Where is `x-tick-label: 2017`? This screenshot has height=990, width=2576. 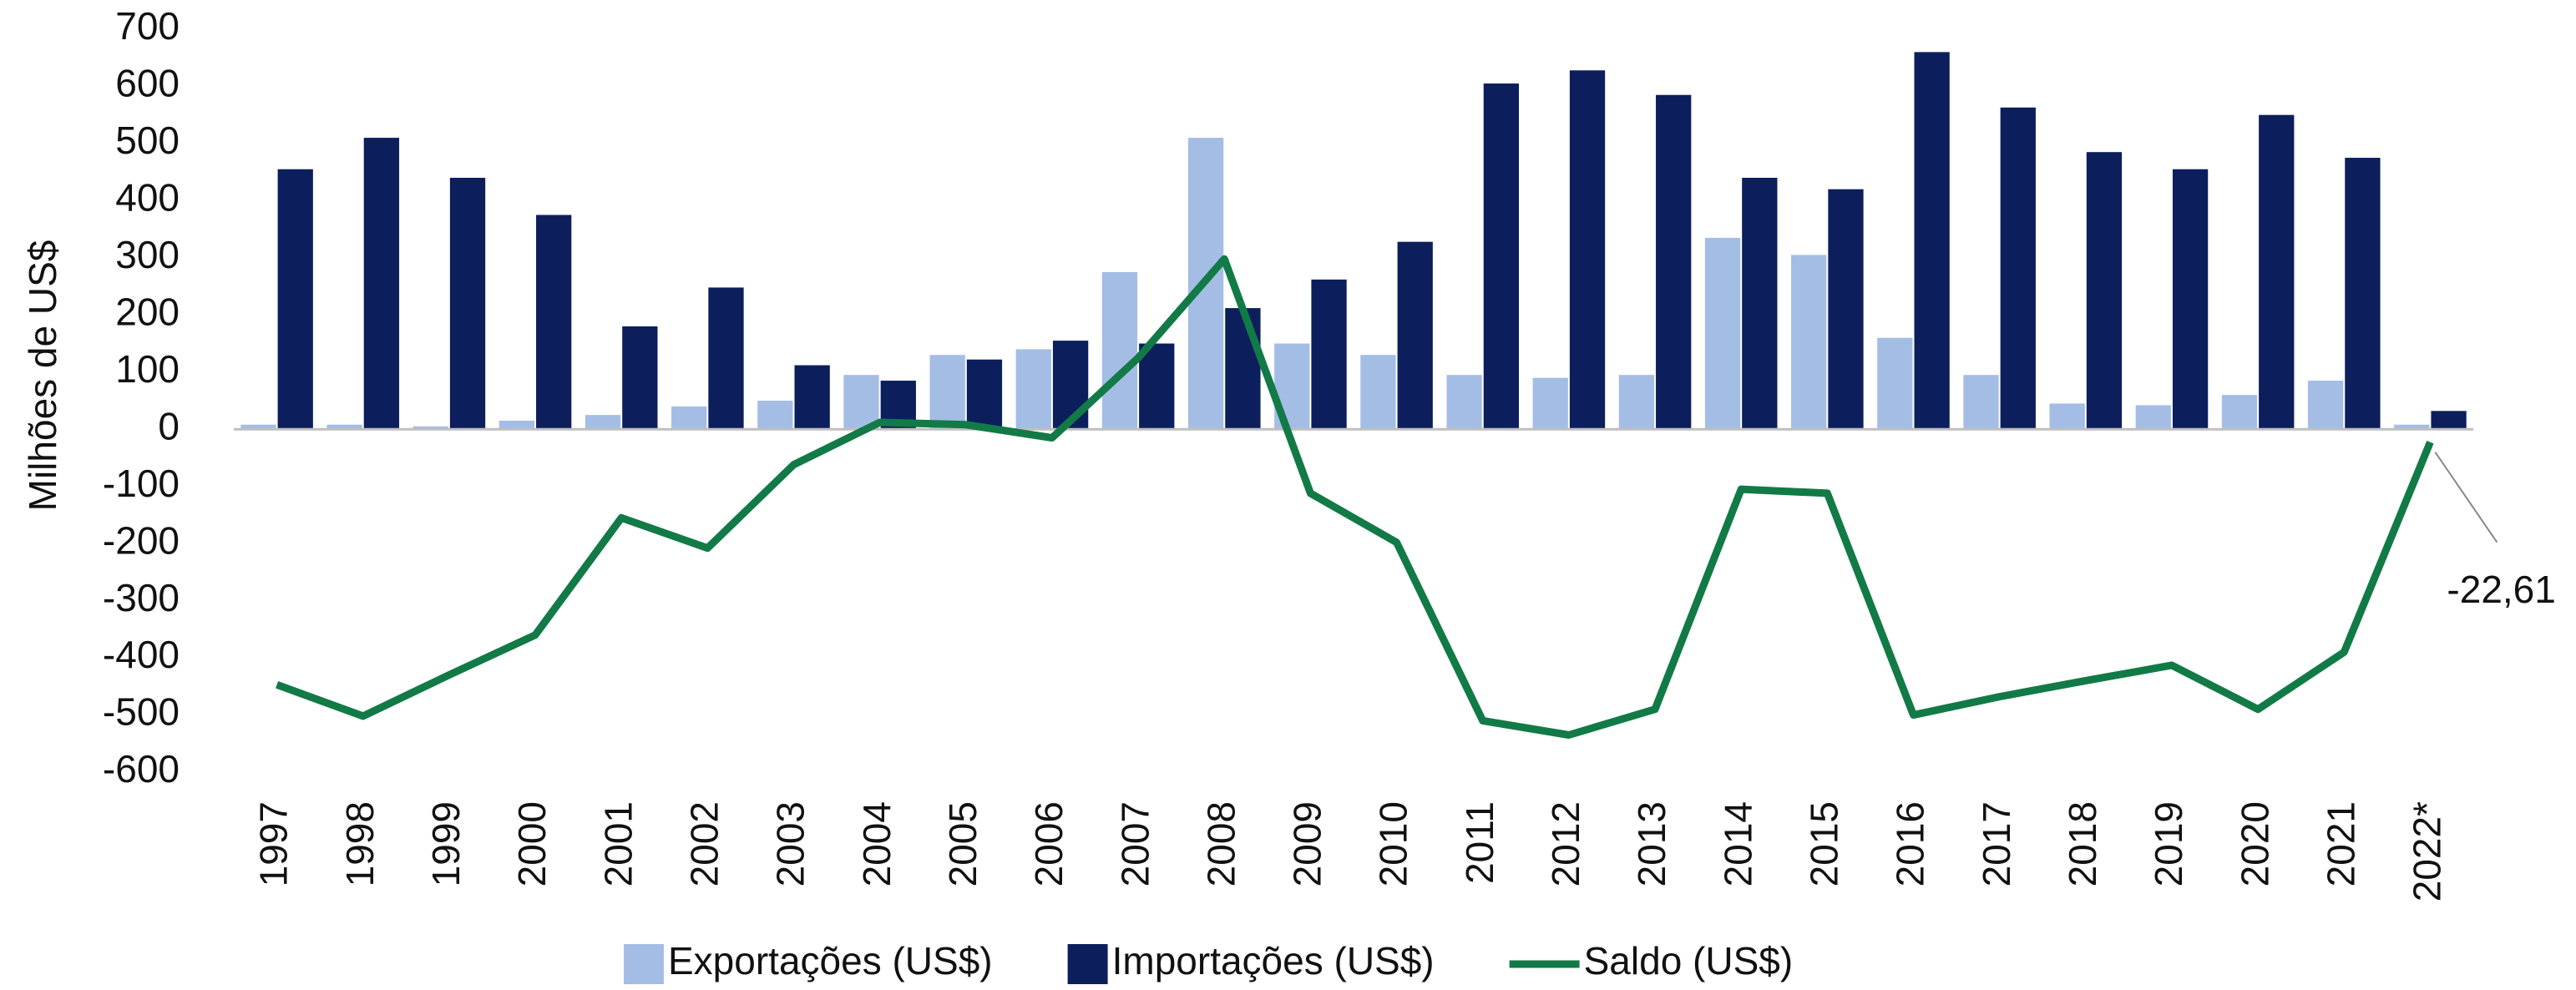 x-tick-label: 2017 is located at coordinates (1996, 843).